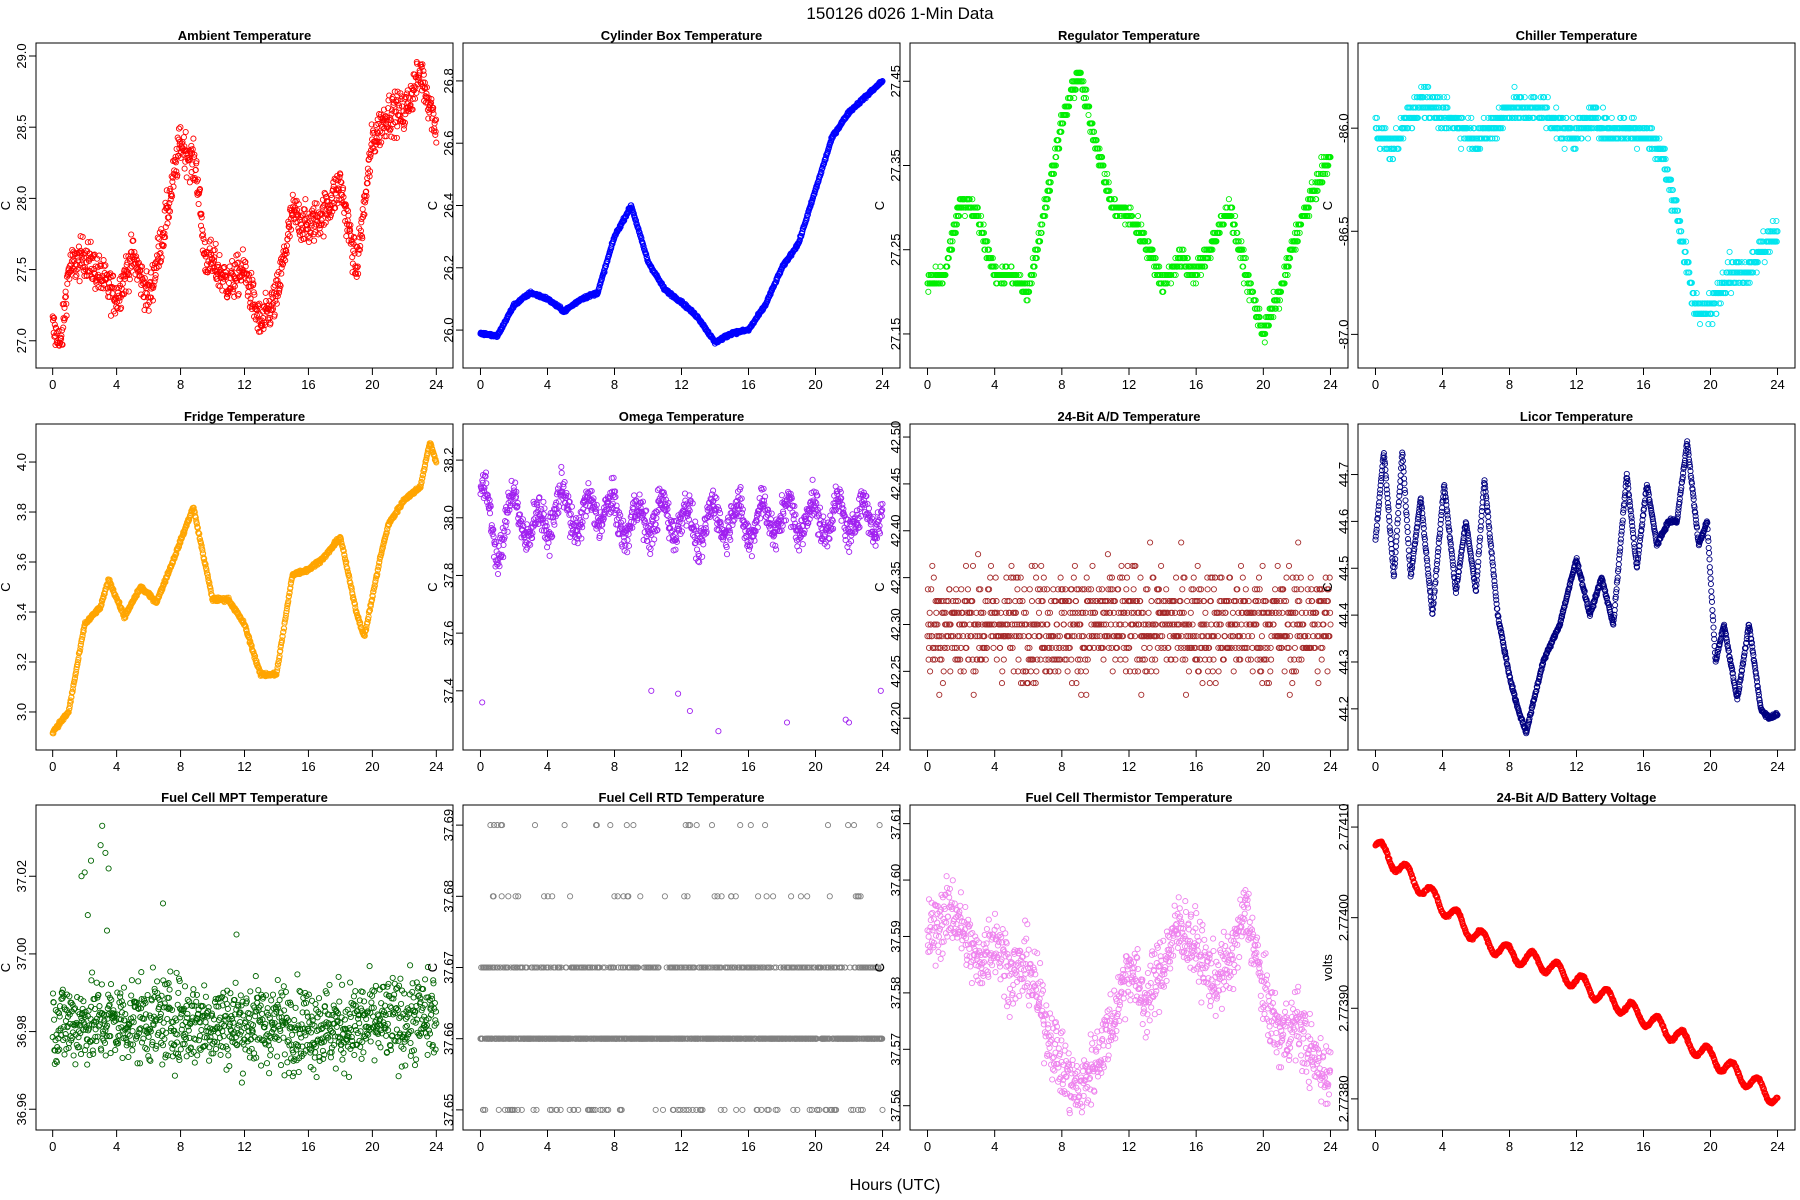 The image size is (1800, 1200). Describe the element at coordinates (244, 35) in the screenshot. I see `panel-title: Ambient Temperature` at that location.